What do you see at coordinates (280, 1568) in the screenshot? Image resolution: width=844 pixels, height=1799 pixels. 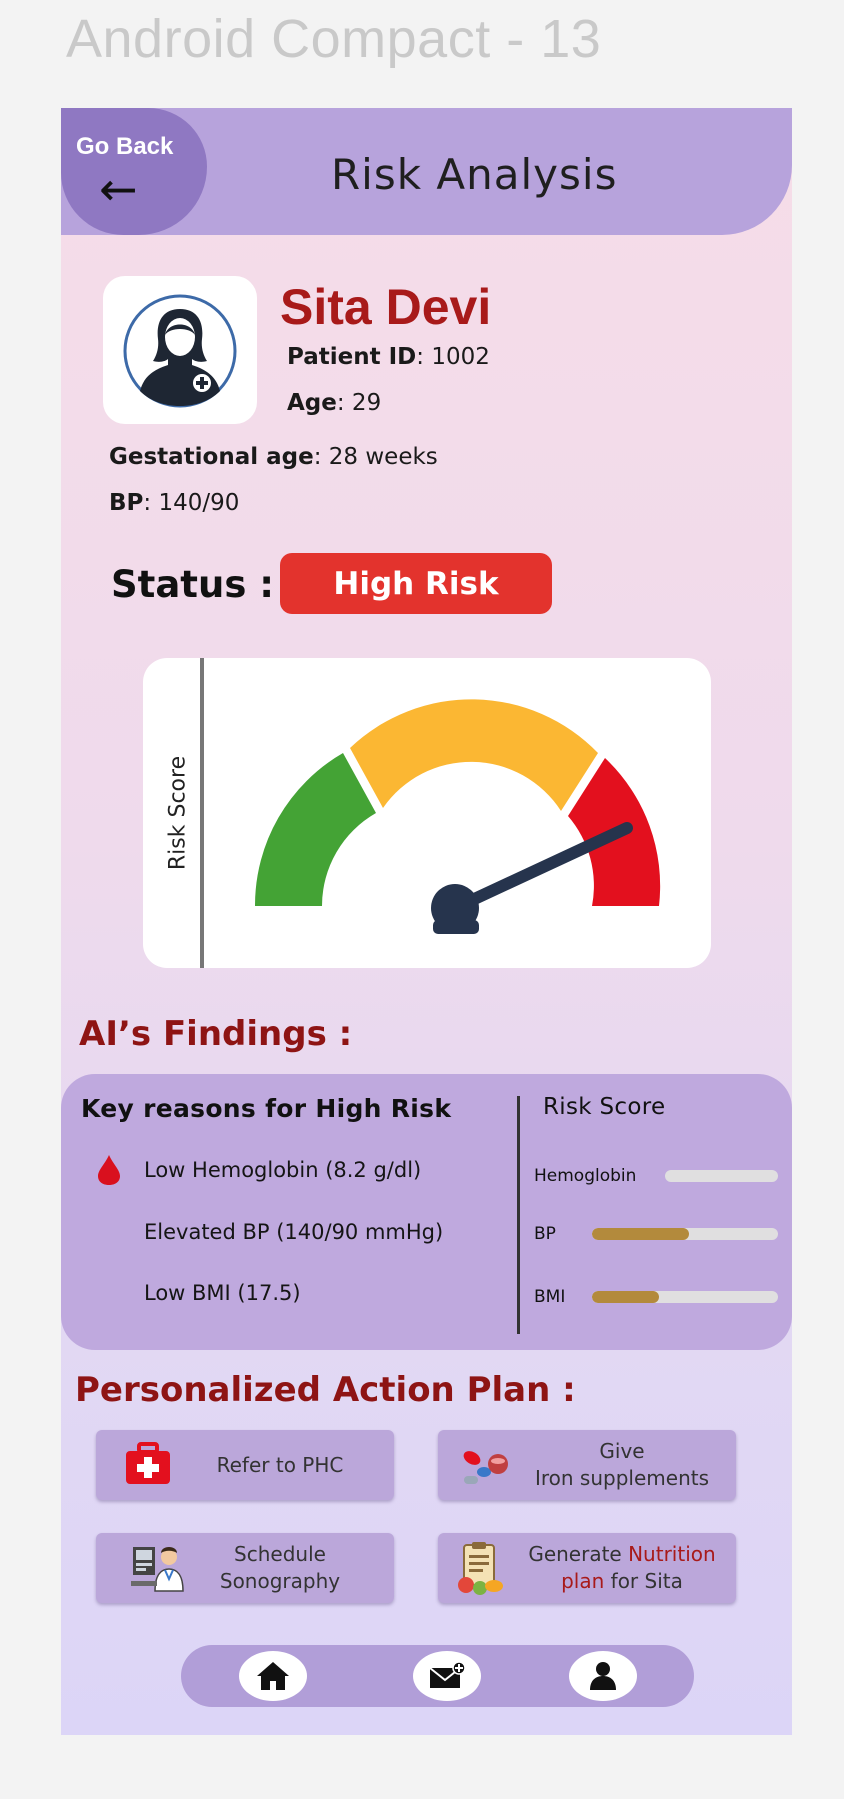 I see `schedule-sonography-label: Schedule Sonography` at bounding box center [280, 1568].